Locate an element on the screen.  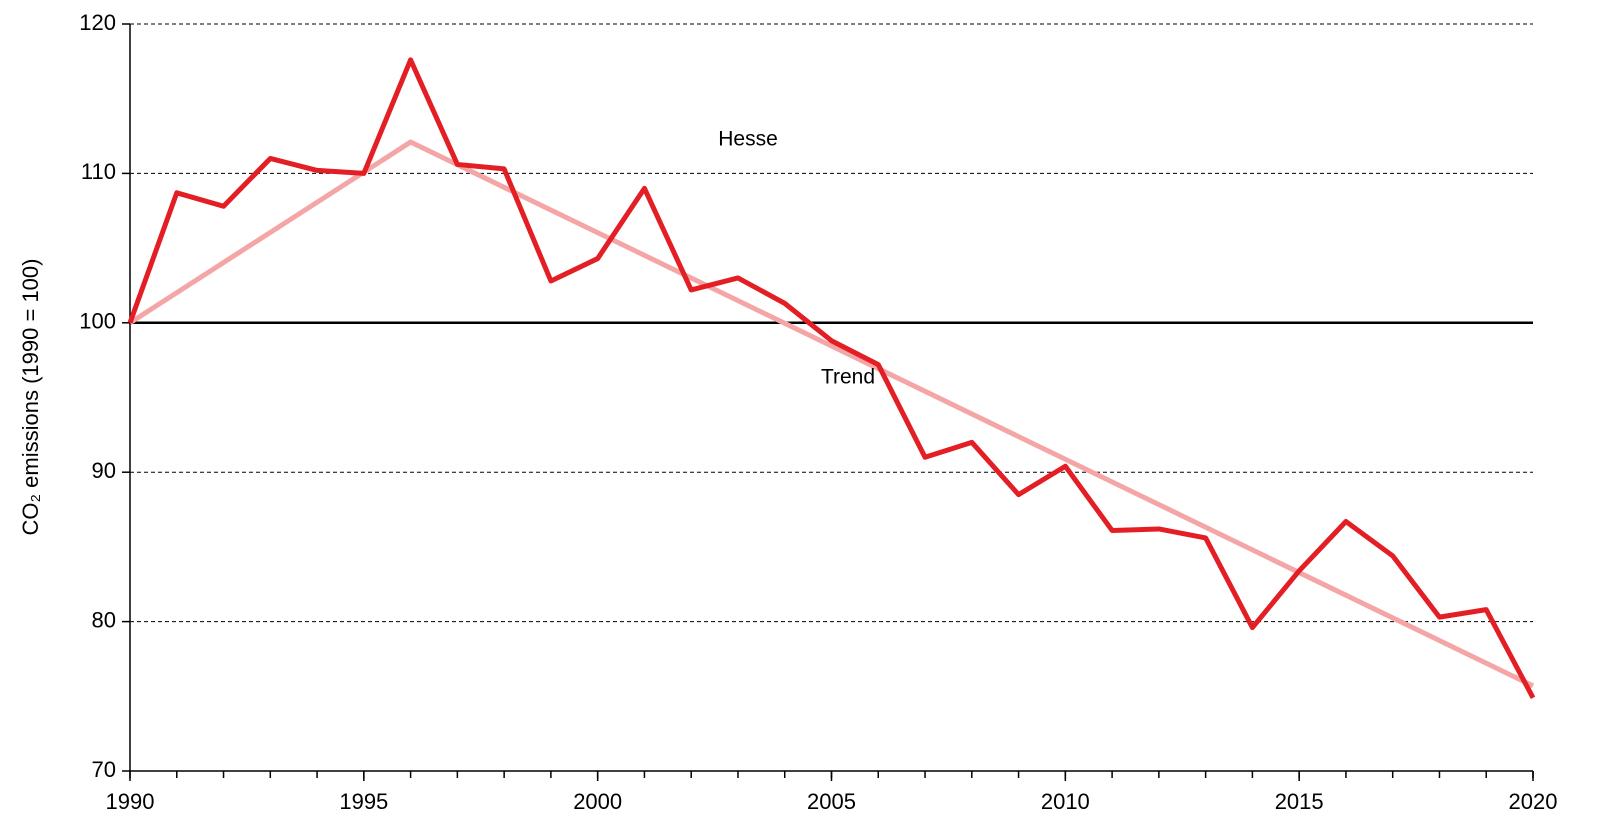
x-tick-label: 1995 is located at coordinates (363, 801).